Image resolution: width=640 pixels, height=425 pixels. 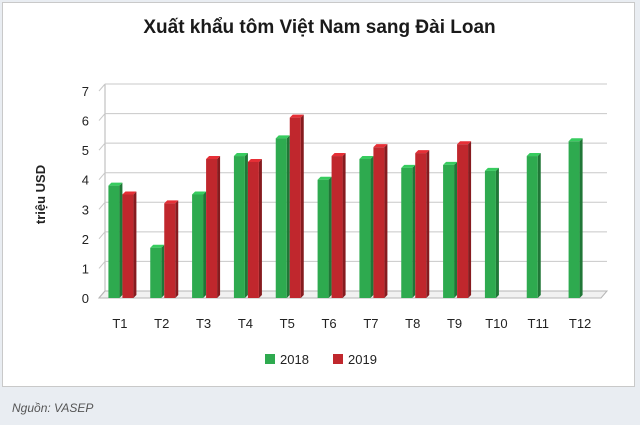 I want to click on bar-2018-T8, so click(x=407, y=232).